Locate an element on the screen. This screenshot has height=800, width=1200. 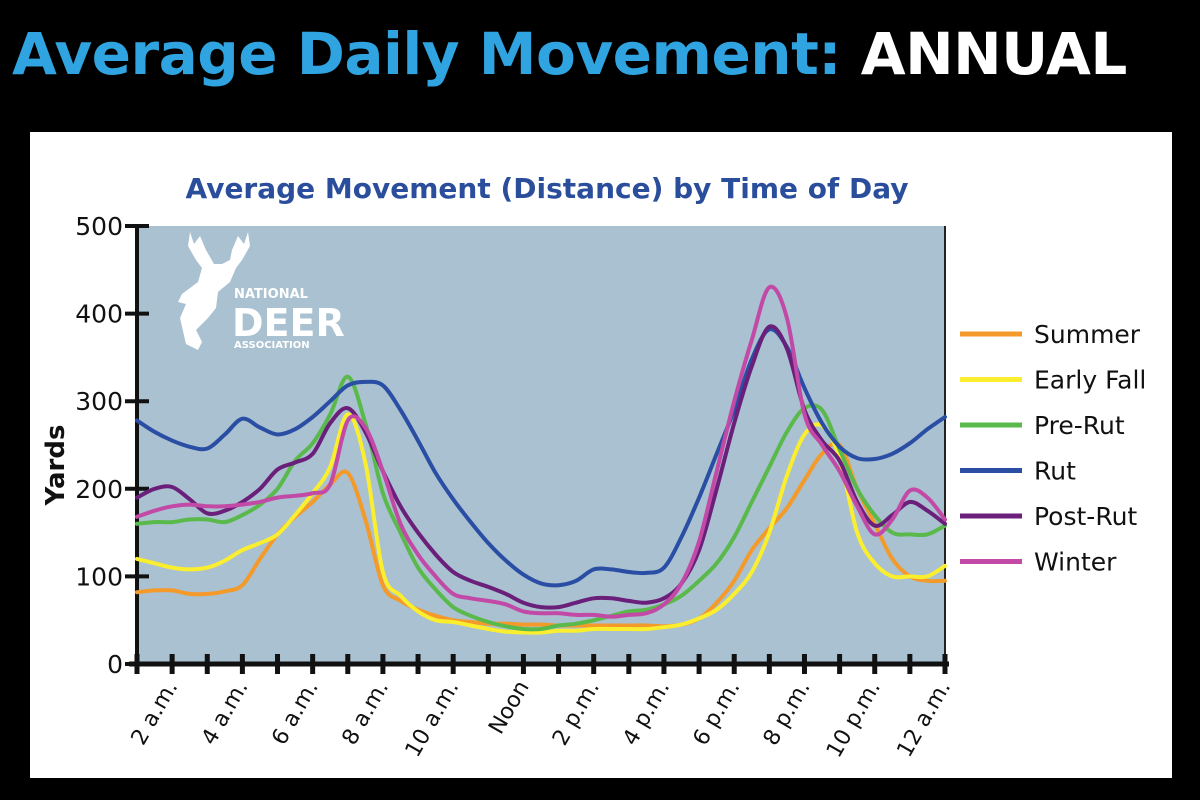
y-tick-label: 200 is located at coordinates (99, 489).